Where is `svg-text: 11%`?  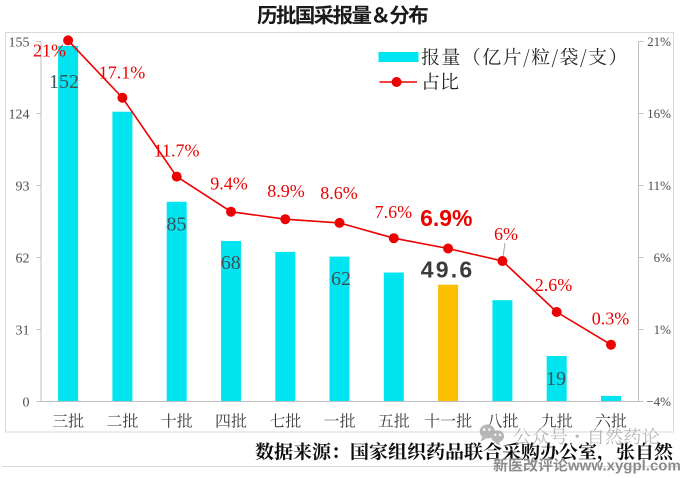
svg-text: 11% is located at coordinates (660, 185).